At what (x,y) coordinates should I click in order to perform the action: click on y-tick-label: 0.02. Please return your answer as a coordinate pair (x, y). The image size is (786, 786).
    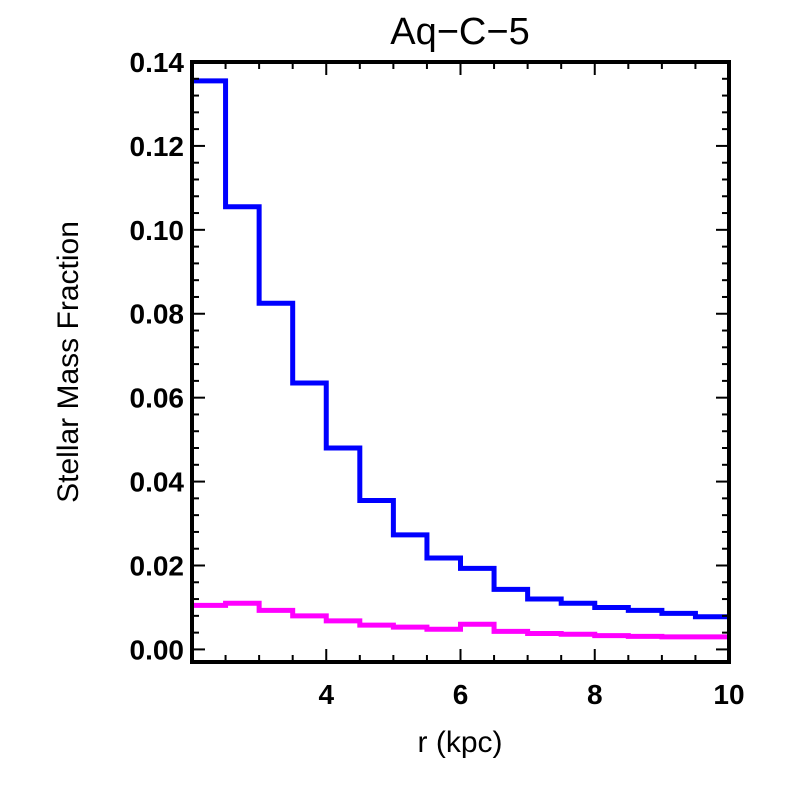
    Looking at the image, I should click on (157, 565).